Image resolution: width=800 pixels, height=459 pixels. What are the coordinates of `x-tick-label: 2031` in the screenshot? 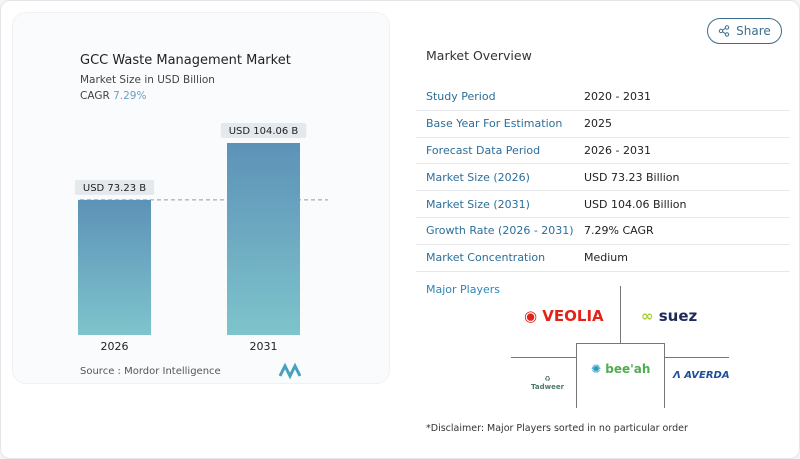 It's located at (264, 346).